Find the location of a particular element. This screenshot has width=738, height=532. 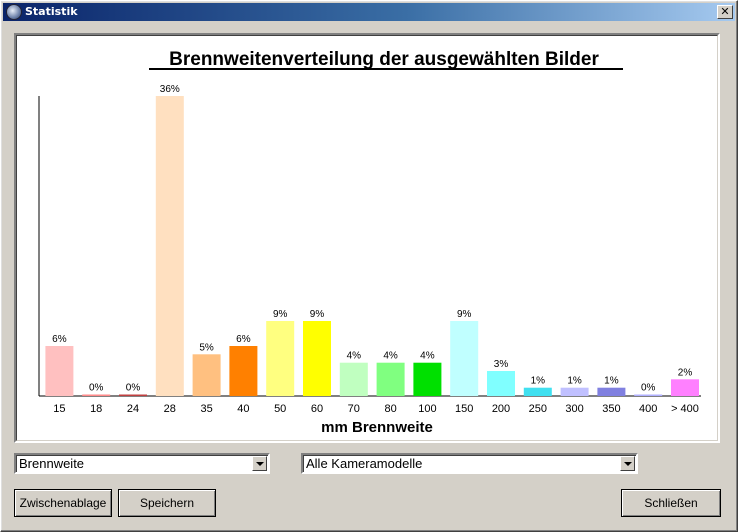

x-tick-label: 28 is located at coordinates (170, 409).